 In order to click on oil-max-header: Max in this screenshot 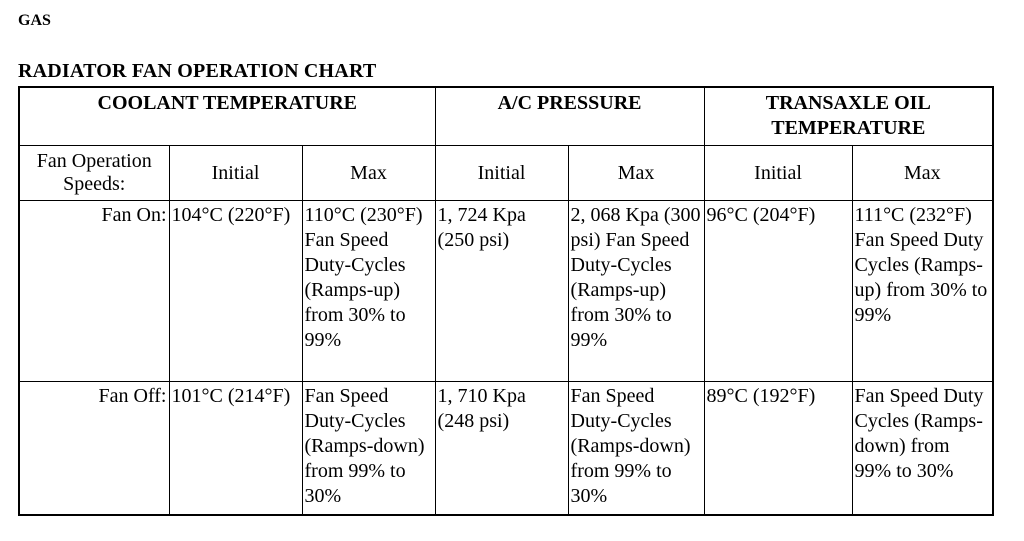, I will do `click(922, 173)`.